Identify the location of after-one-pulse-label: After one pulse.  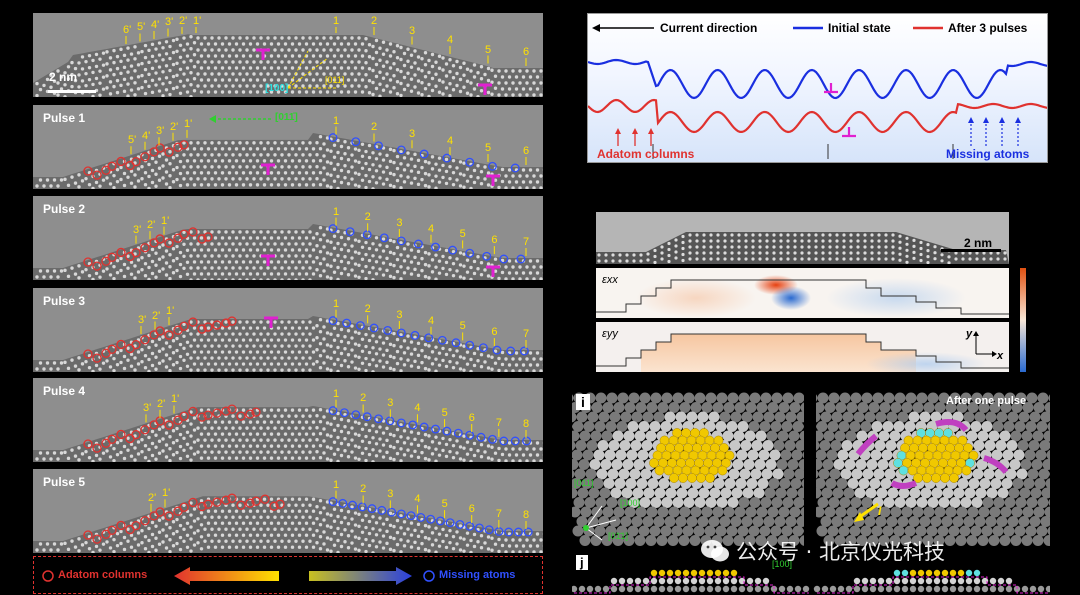
(986, 401).